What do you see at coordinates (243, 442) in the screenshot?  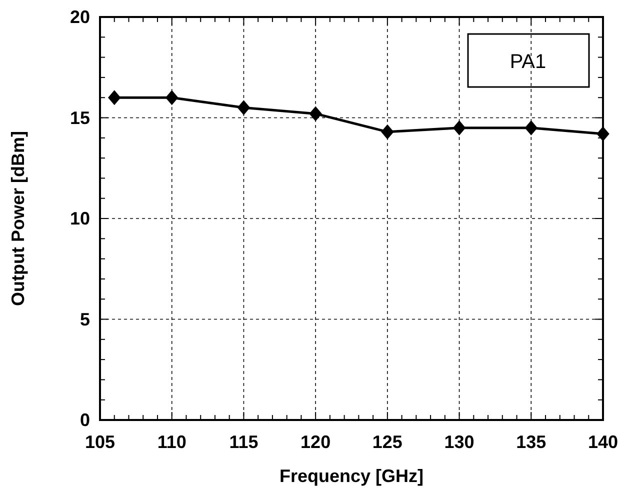 I see `x-tick-label: 115` at bounding box center [243, 442].